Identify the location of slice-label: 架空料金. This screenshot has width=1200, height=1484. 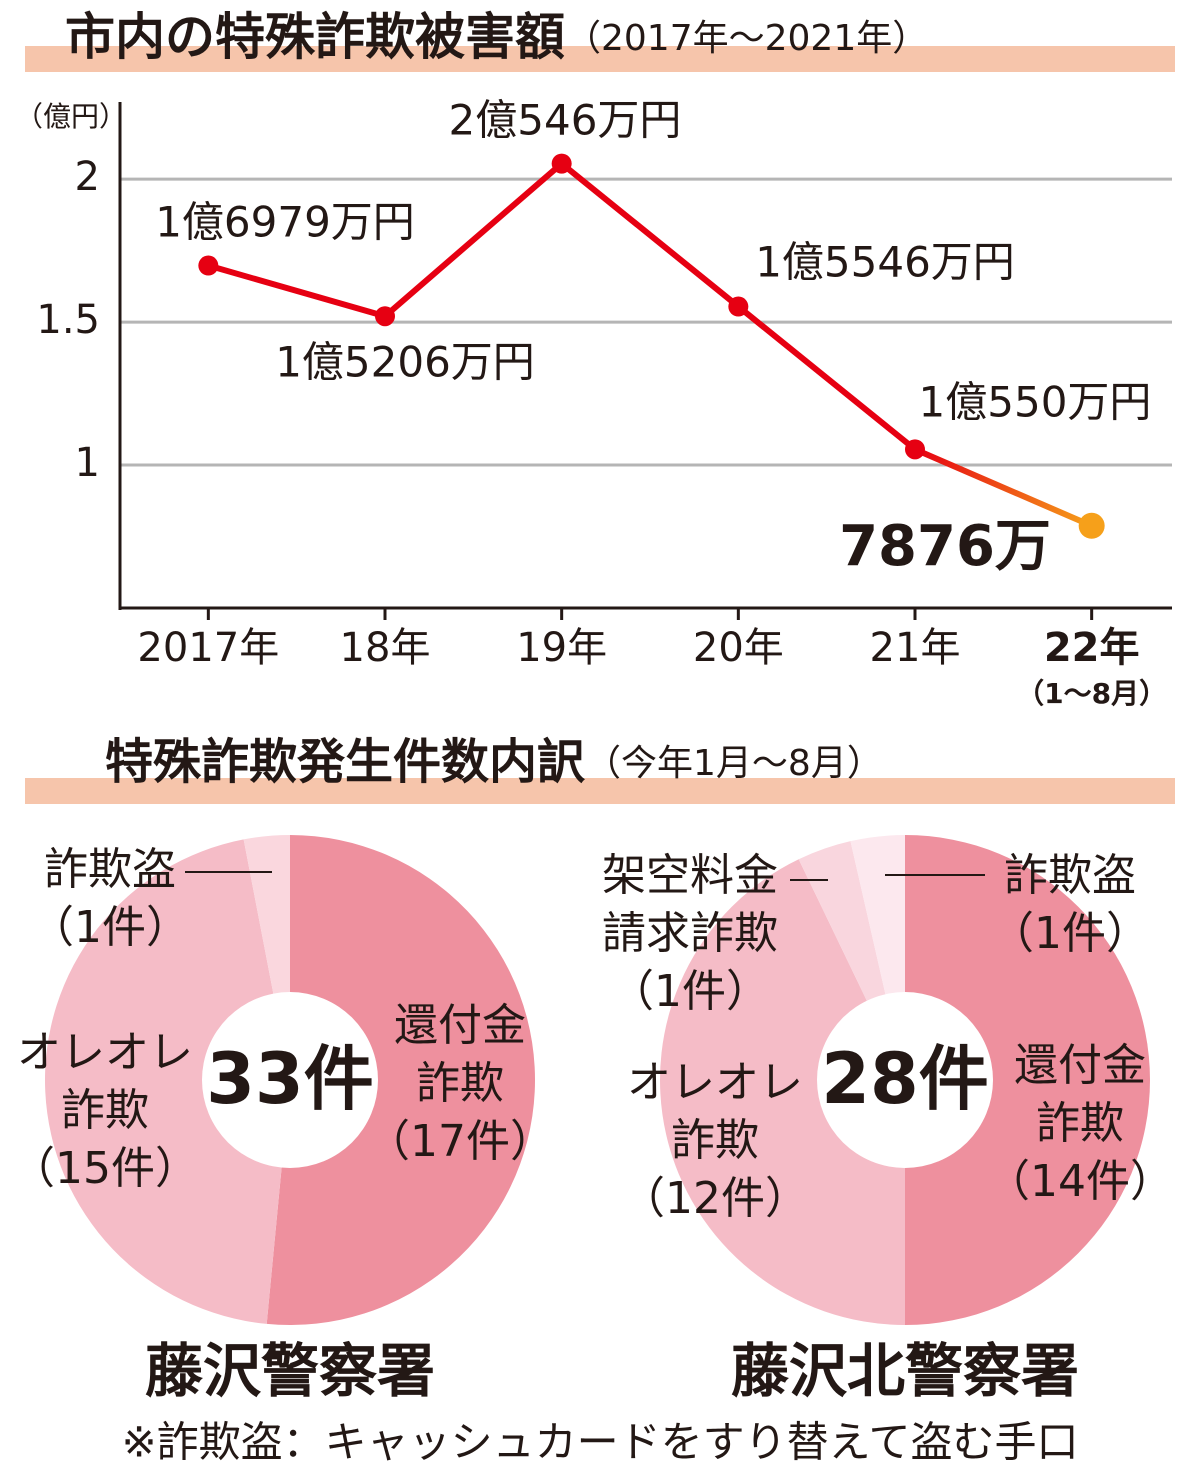
(690, 875).